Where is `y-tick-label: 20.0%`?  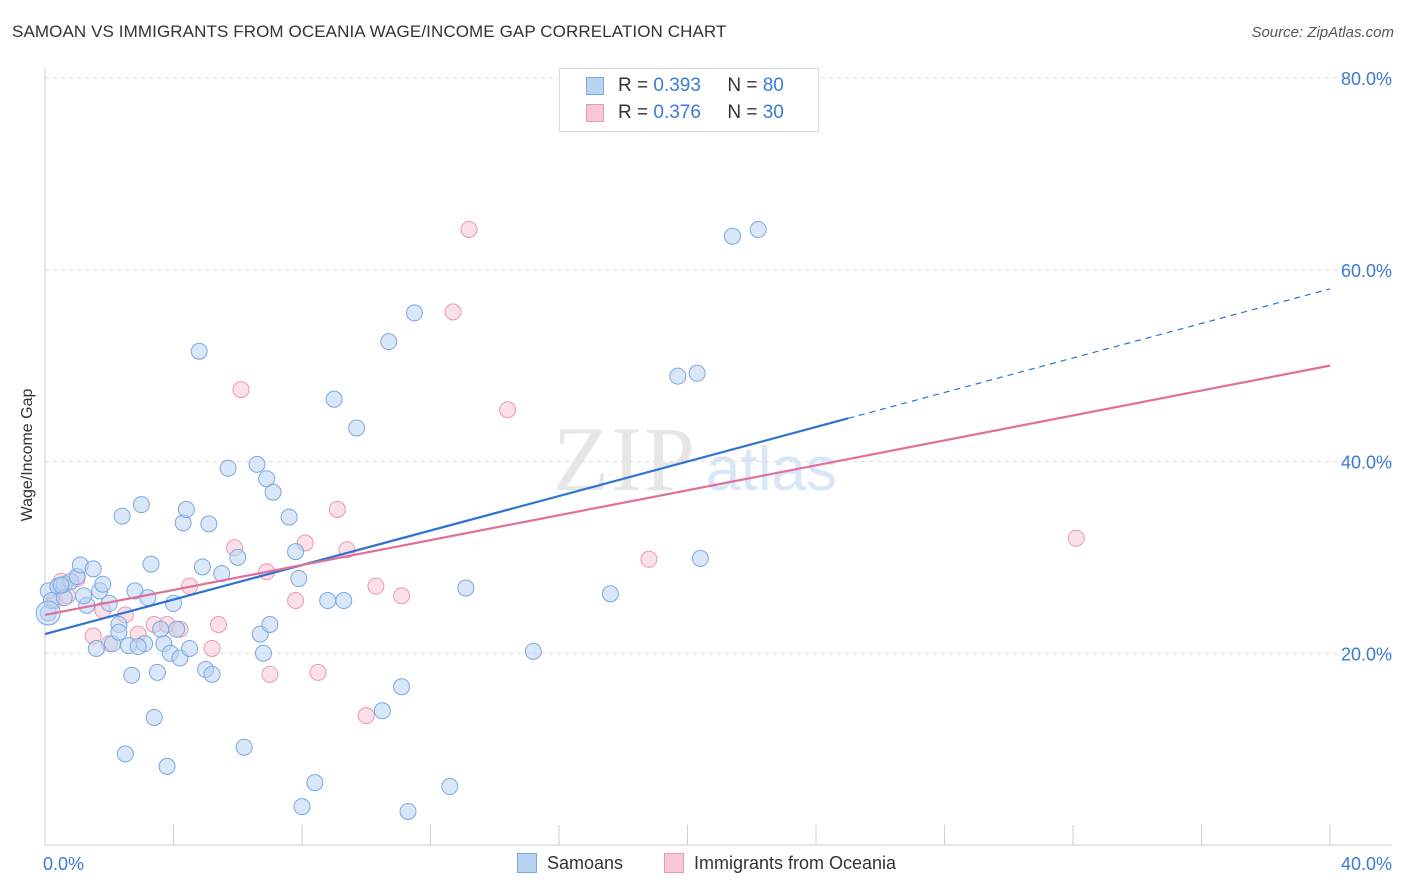
y-tick-label: 20.0% is located at coordinates (1366, 654).